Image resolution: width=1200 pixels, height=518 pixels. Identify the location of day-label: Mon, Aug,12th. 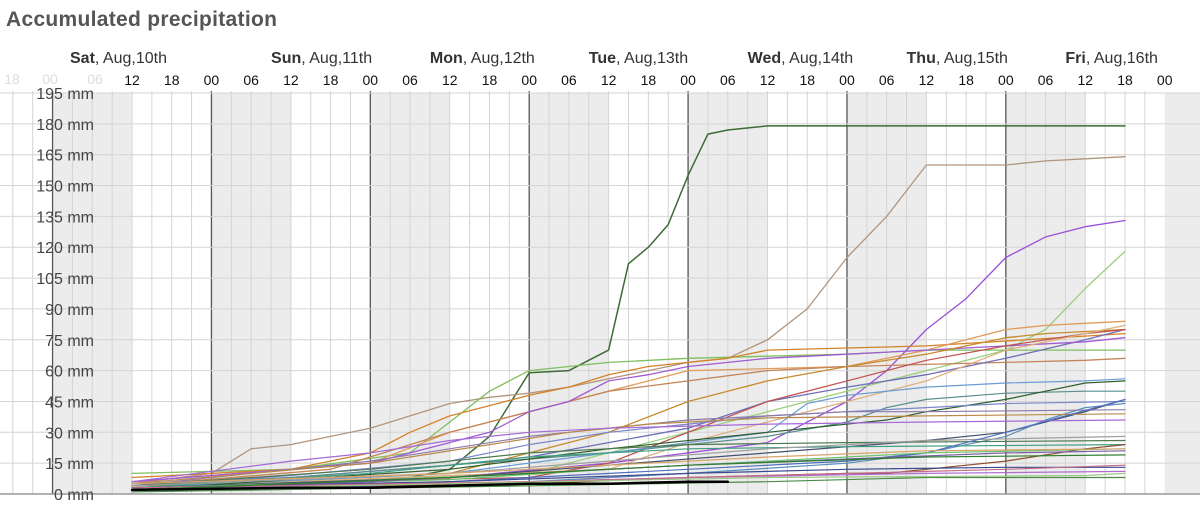
(482, 58).